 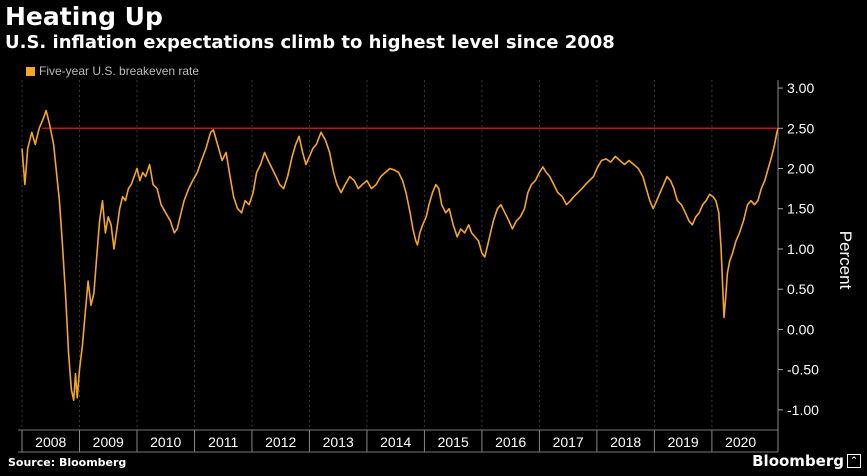 What do you see at coordinates (30, 71) in the screenshot?
I see `legend-swatch` at bounding box center [30, 71].